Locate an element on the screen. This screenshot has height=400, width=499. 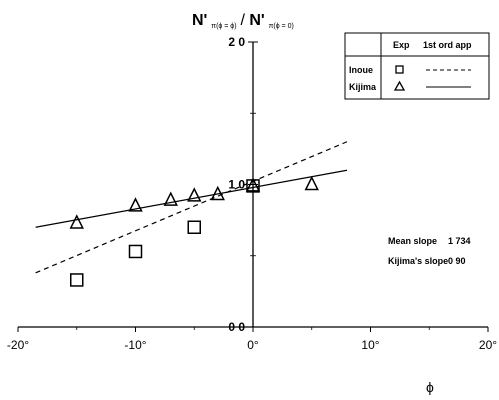
legend-triangle-icon is located at coordinates (399, 85).